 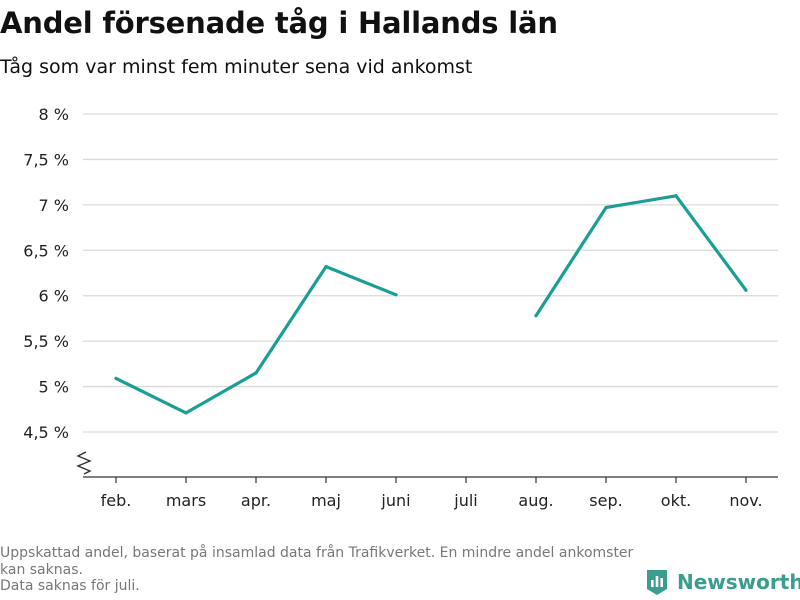 What do you see at coordinates (46, 273) in the screenshot?
I see `y-axis-tick-labels: 8 % 7,5 % 7 % 6,5 % 6 % 5,5 % 5 % 4,5 %` at bounding box center [46, 273].